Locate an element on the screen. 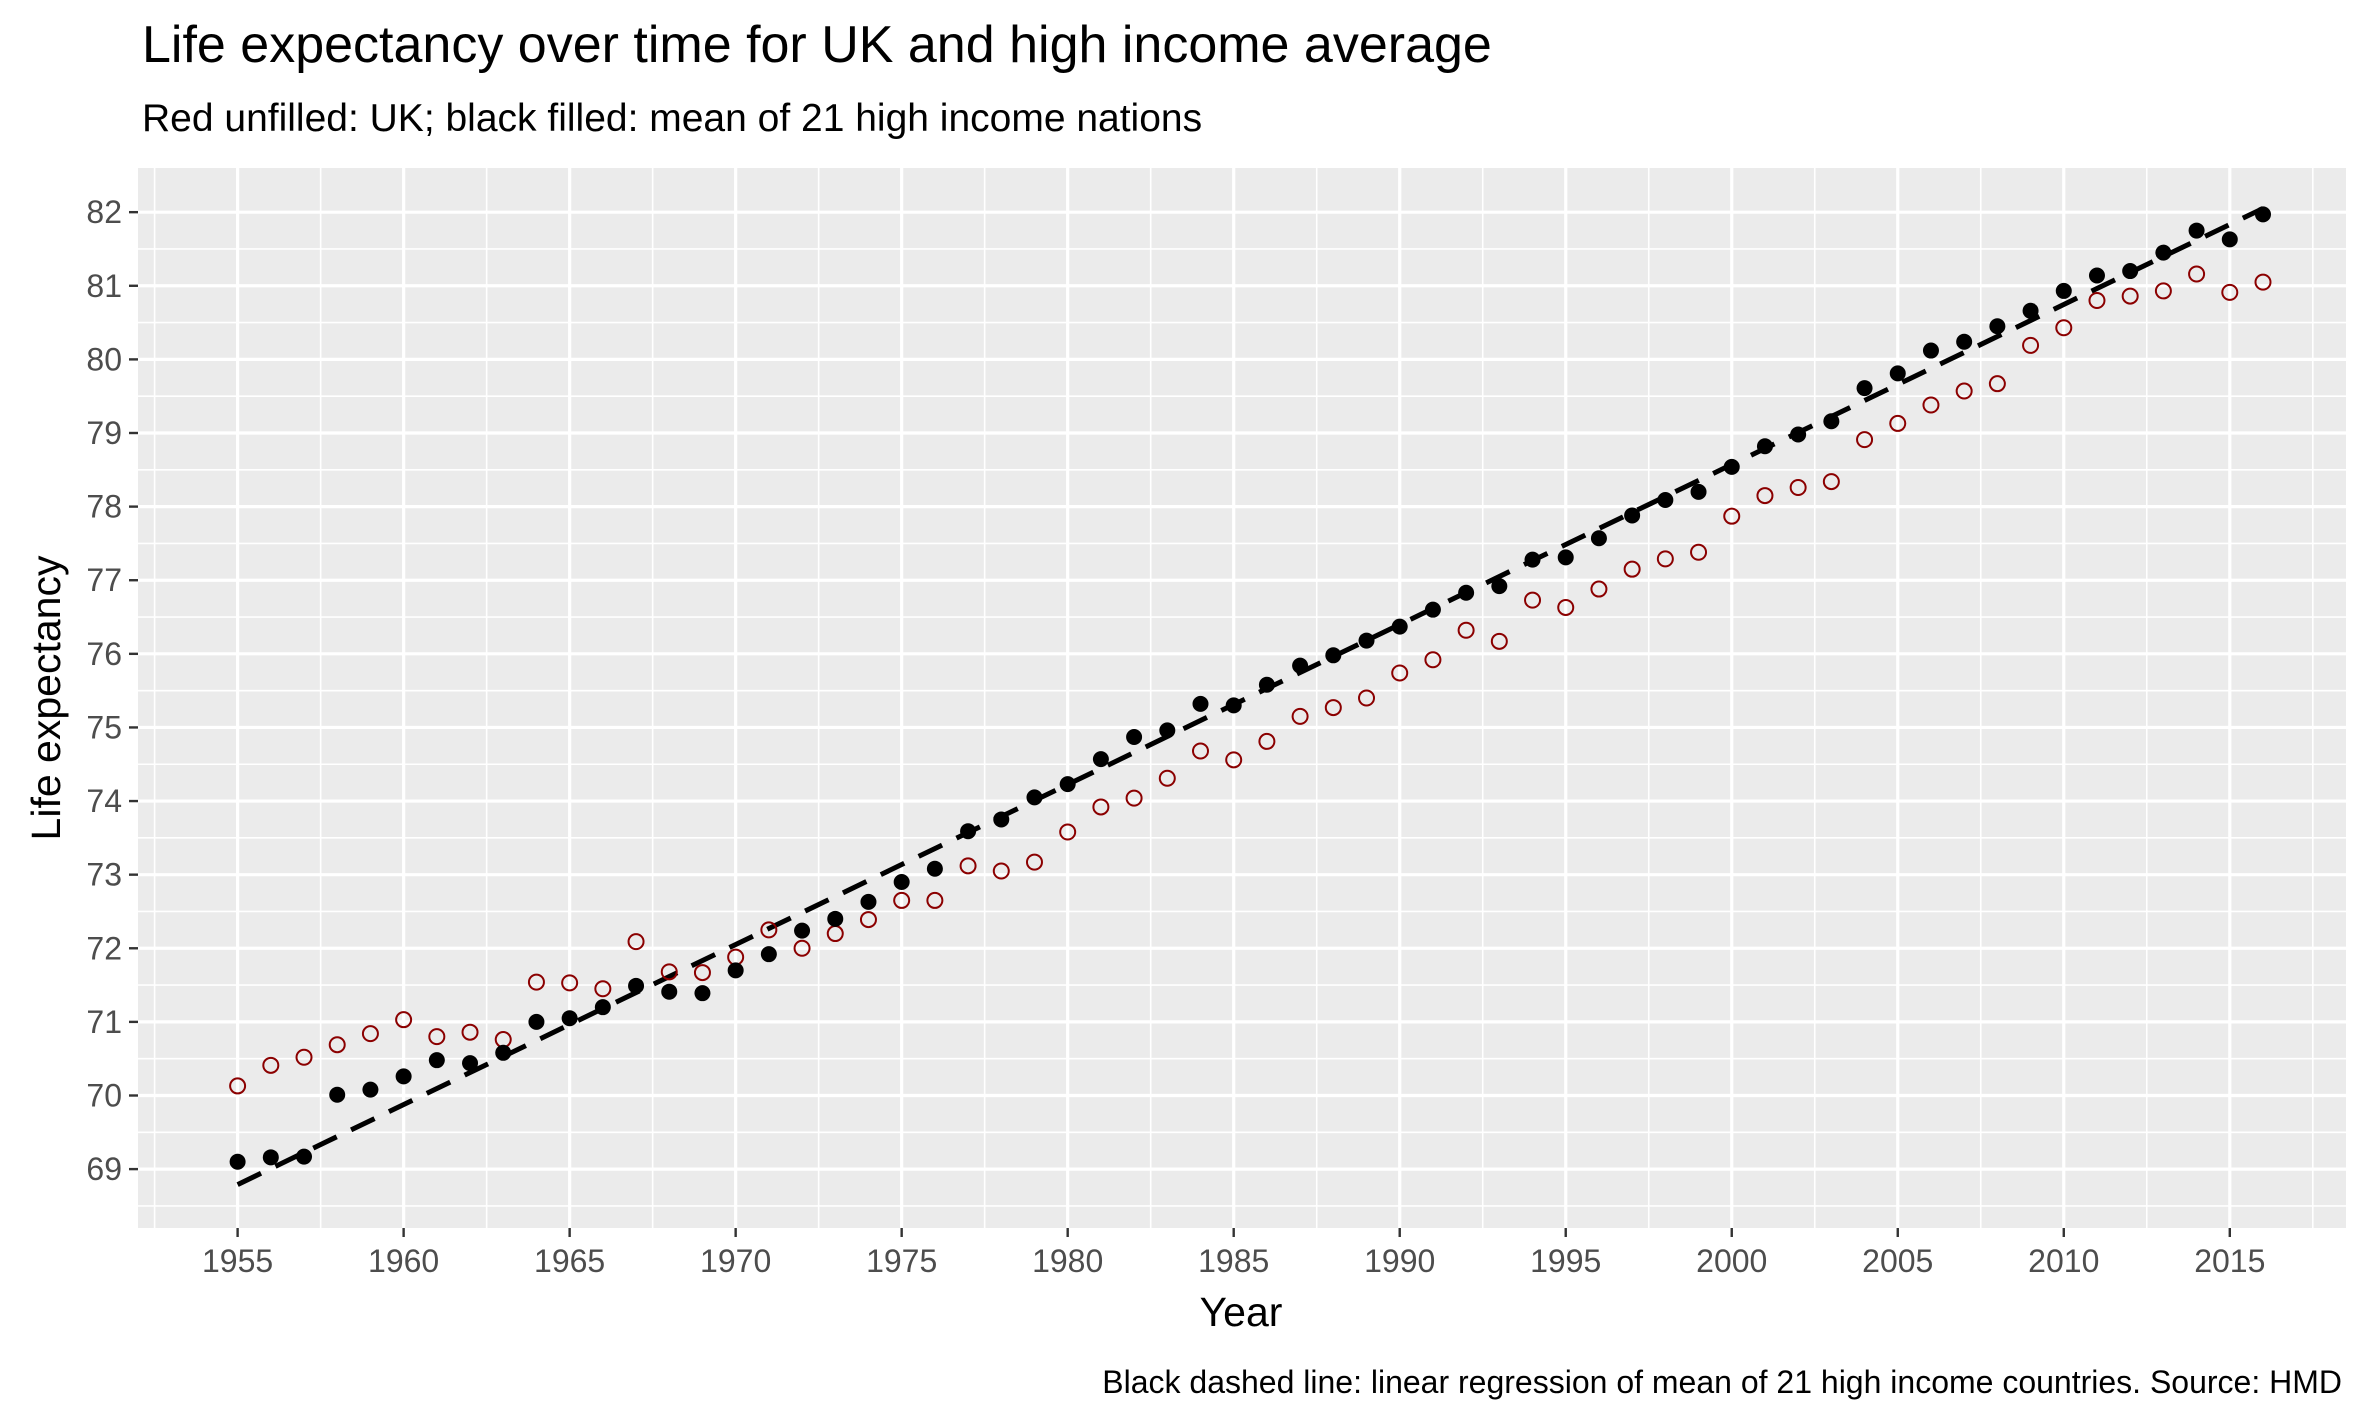 This screenshot has height=1417, width=2362. y-tick-label: 77 is located at coordinates (104, 580).